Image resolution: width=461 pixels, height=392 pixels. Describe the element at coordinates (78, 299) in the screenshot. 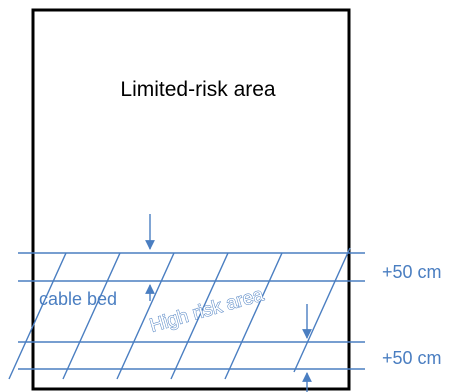

I see `cable-bed-label: cable bed` at that location.